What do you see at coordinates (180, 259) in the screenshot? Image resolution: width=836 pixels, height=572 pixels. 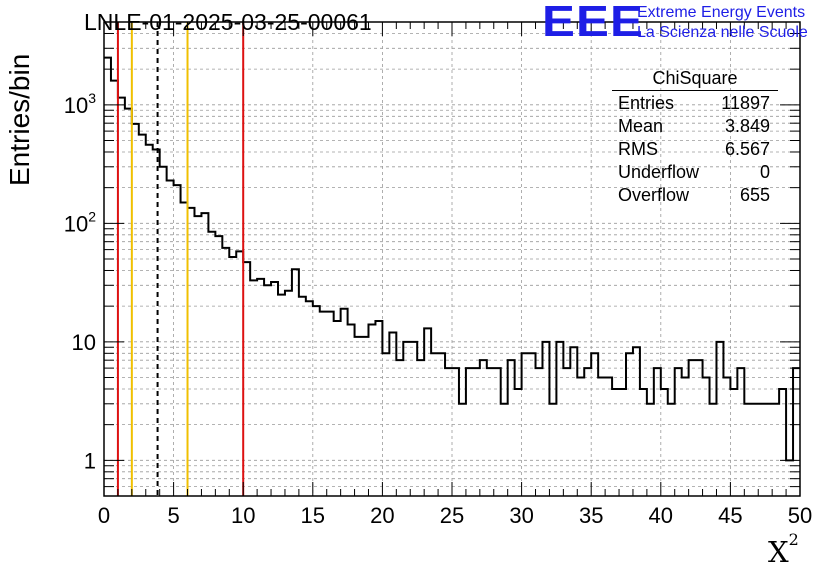 I see `reference-lines` at bounding box center [180, 259].